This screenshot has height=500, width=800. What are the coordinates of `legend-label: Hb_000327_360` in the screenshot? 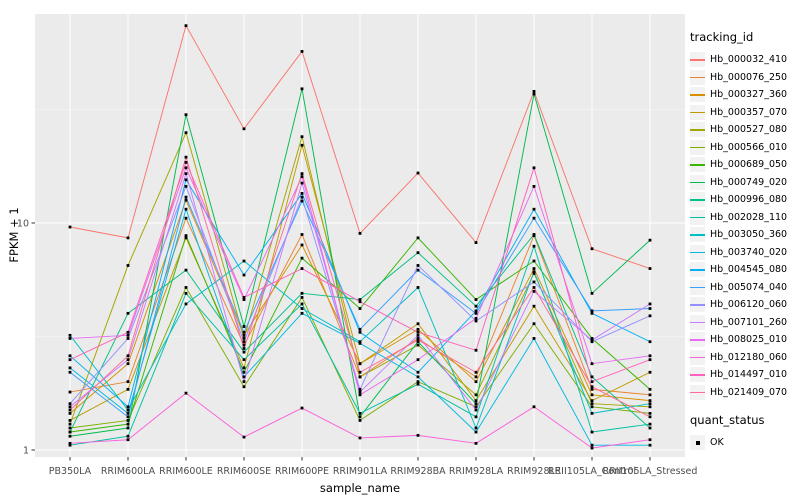 It's located at (749, 95).